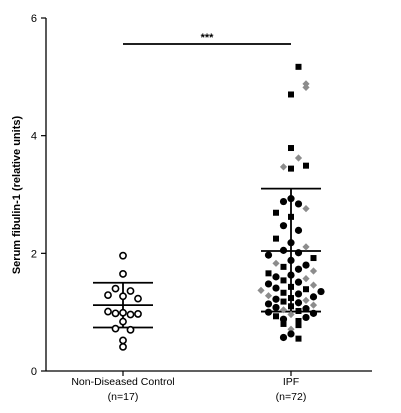 The height and width of the screenshot is (413, 401). I want to click on significance-annotation: ***, so click(207, 38).